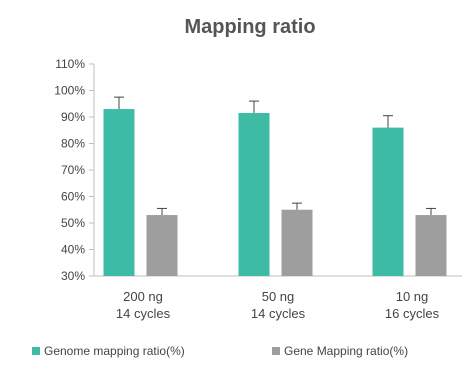 The height and width of the screenshot is (372, 473). I want to click on y-tick-label: 100%, so click(69, 91).